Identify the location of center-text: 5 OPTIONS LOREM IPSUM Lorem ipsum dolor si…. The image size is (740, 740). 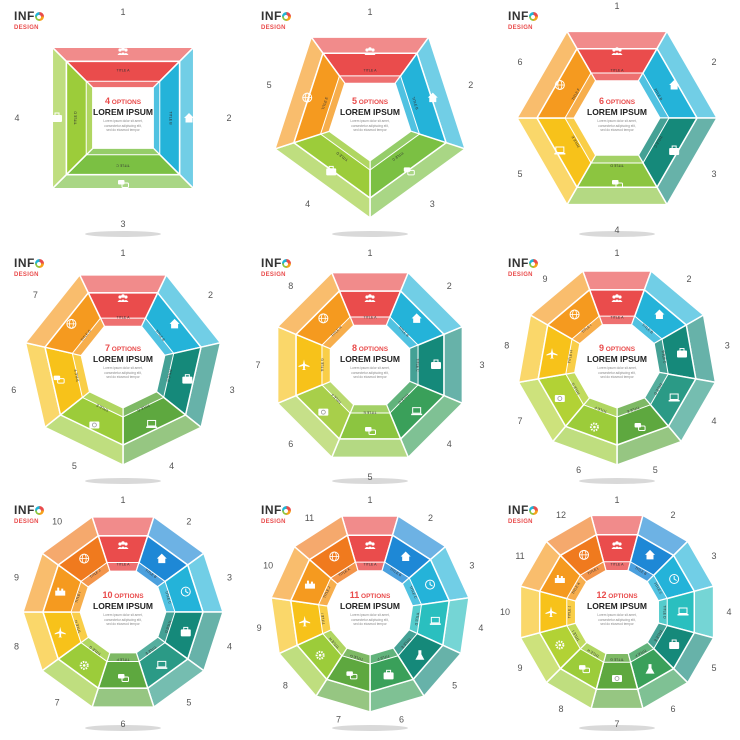
(370, 114).